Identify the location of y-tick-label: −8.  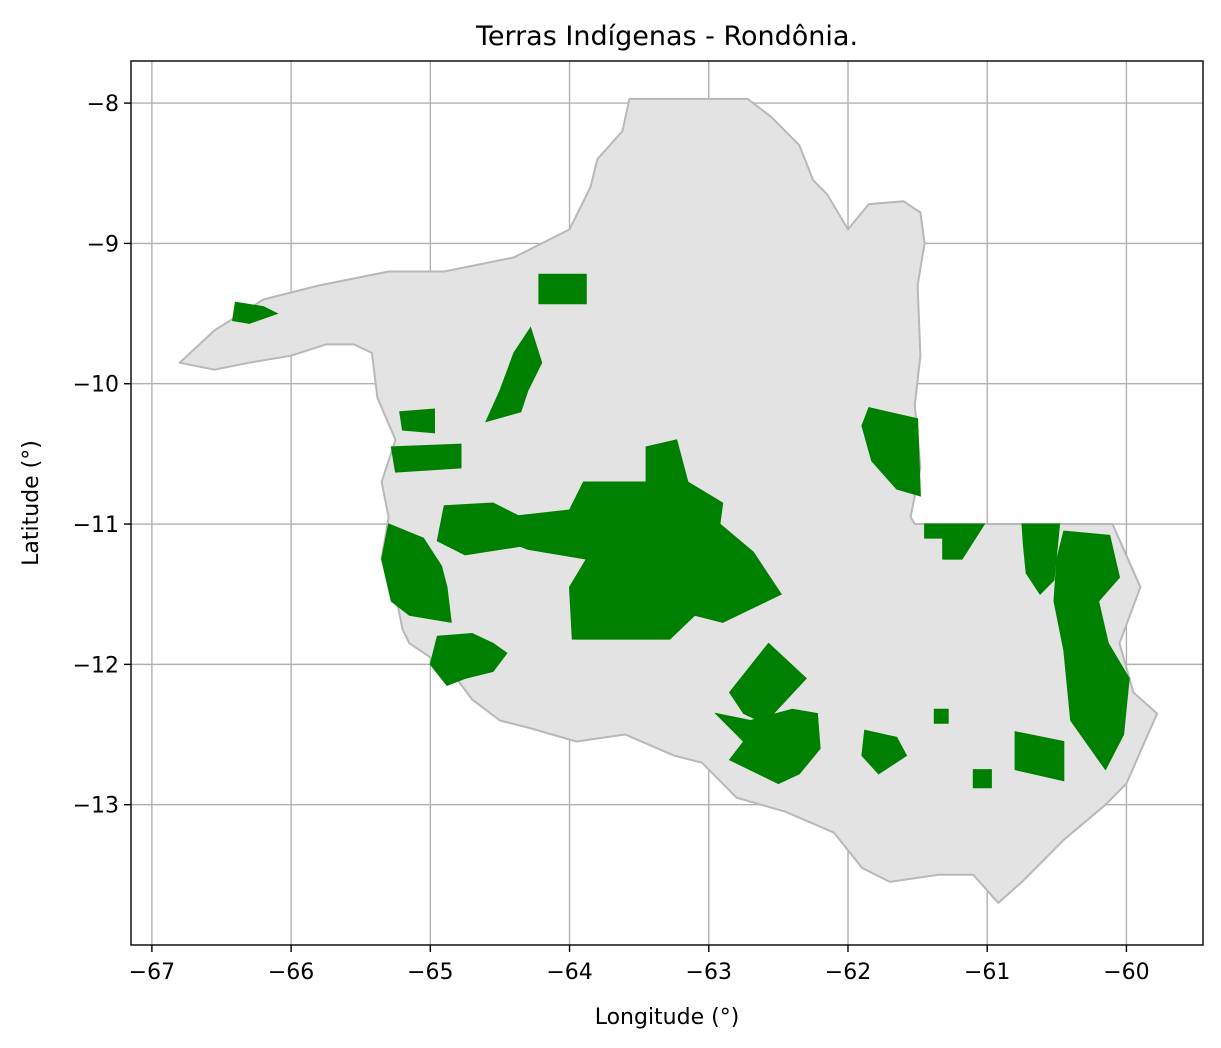
(103, 104).